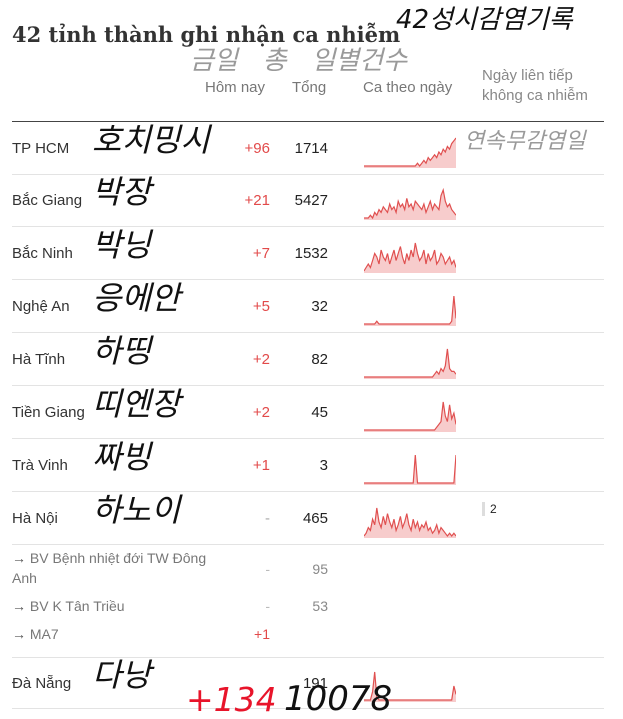 This screenshot has width=623, height=719. I want to click on province-name: Bắc Ninh, so click(42, 253).